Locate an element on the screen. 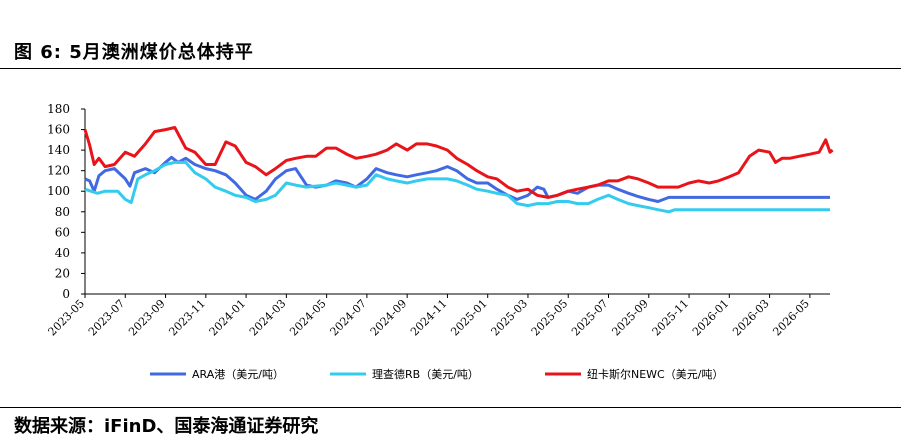 Image resolution: width=901 pixels, height=442 pixels. legend-label: ARA港（美元/吨） is located at coordinates (238, 374).